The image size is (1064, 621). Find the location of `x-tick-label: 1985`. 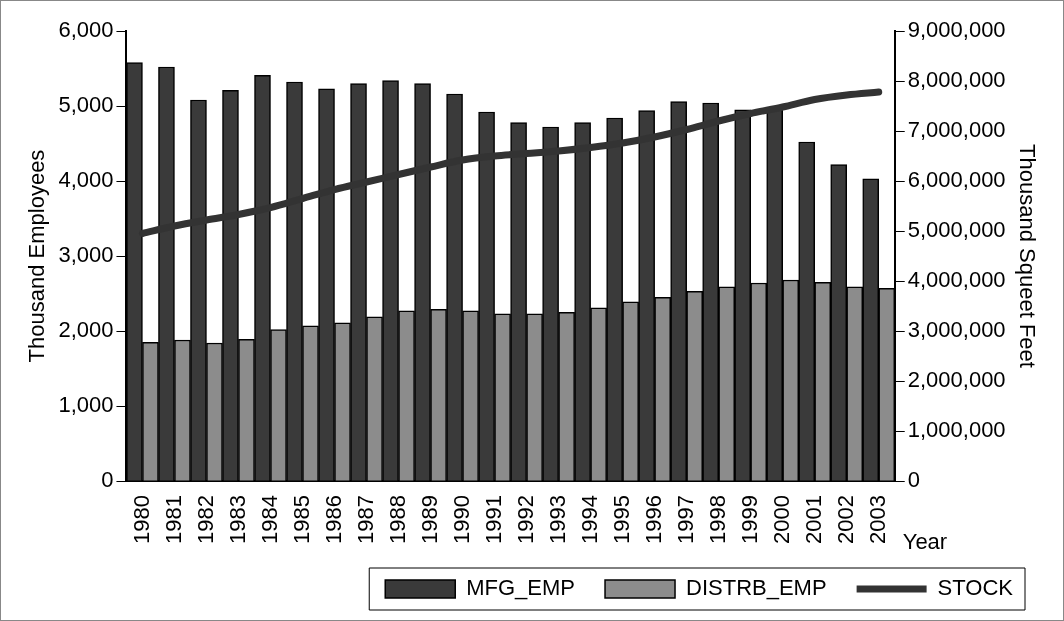

x-tick-label: 1985 is located at coordinates (301, 520).